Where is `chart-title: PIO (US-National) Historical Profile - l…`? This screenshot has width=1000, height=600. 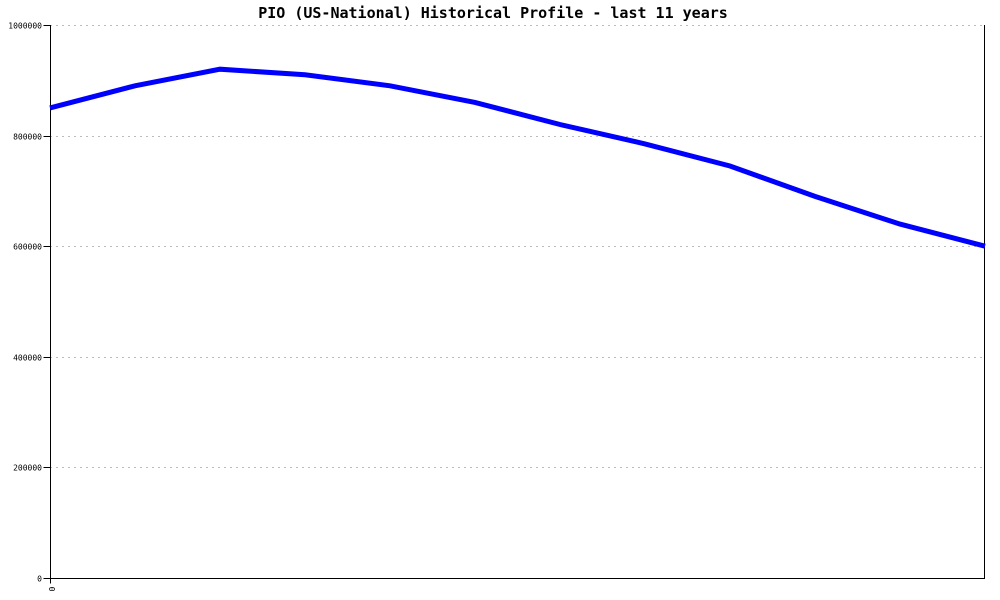 chart-title: PIO (US-National) Historical Profile - l… is located at coordinates (493, 13).